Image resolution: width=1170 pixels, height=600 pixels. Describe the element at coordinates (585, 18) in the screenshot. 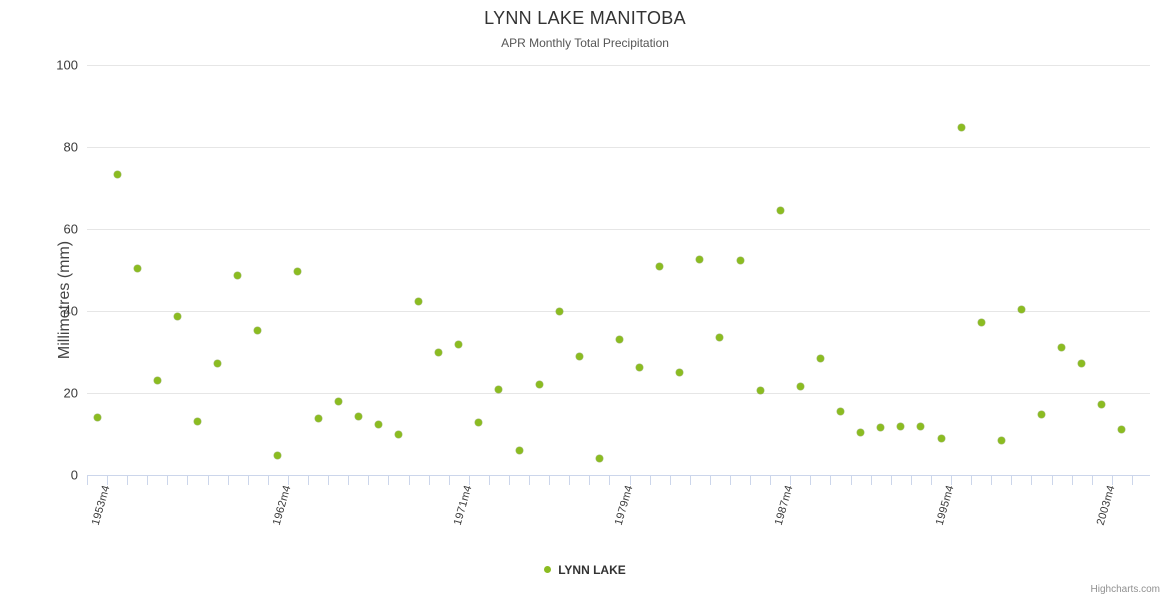

I see `chart-title: LYNN LAKE MANITOBA` at that location.